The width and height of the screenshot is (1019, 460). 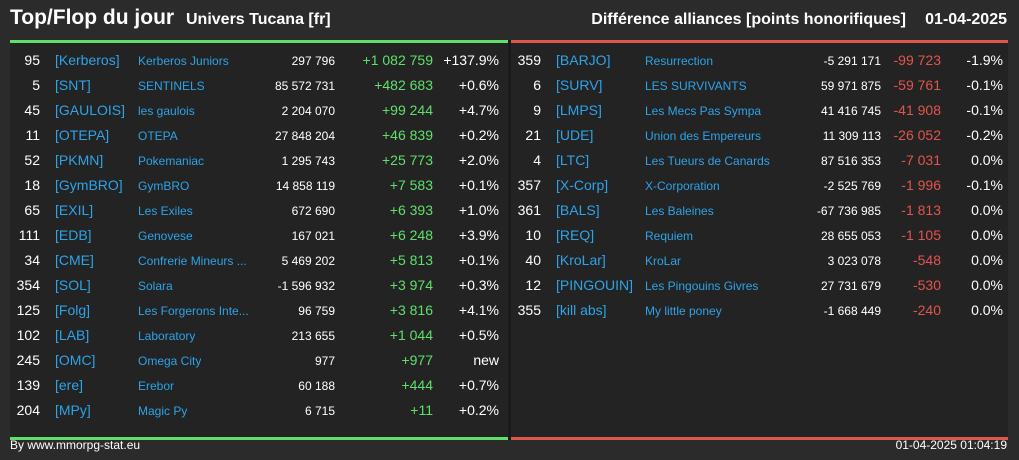 What do you see at coordinates (167, 336) in the screenshot?
I see `alliance-name: Laboratory` at bounding box center [167, 336].